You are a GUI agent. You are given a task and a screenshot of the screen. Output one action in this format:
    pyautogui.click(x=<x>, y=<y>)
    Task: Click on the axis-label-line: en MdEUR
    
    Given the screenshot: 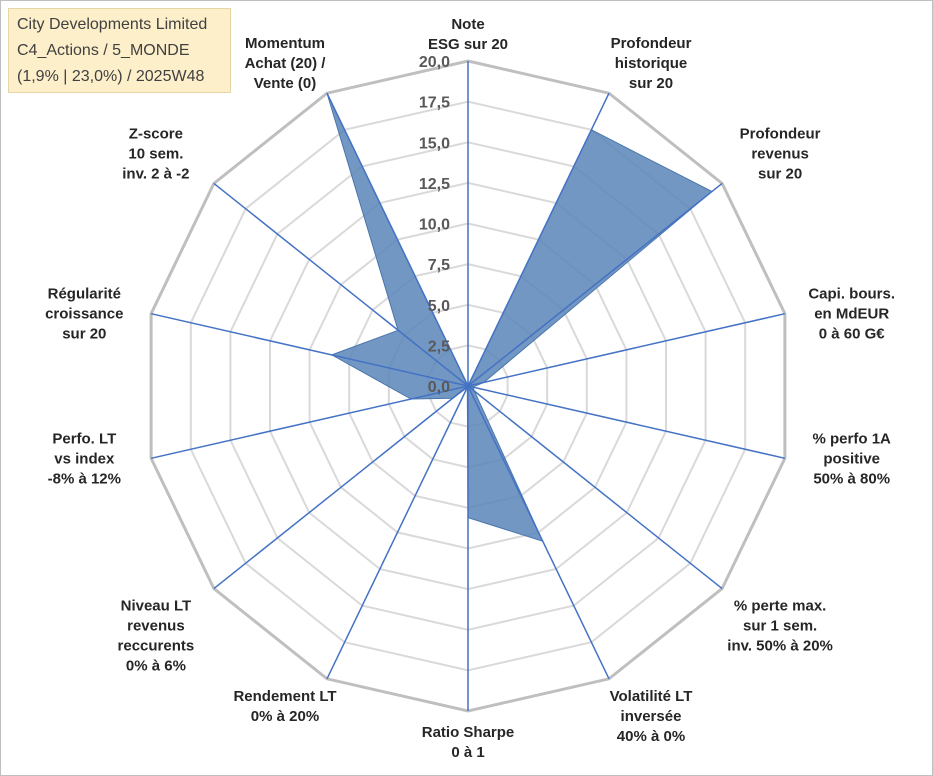 What is the action you would take?
    pyautogui.click(x=851, y=314)
    